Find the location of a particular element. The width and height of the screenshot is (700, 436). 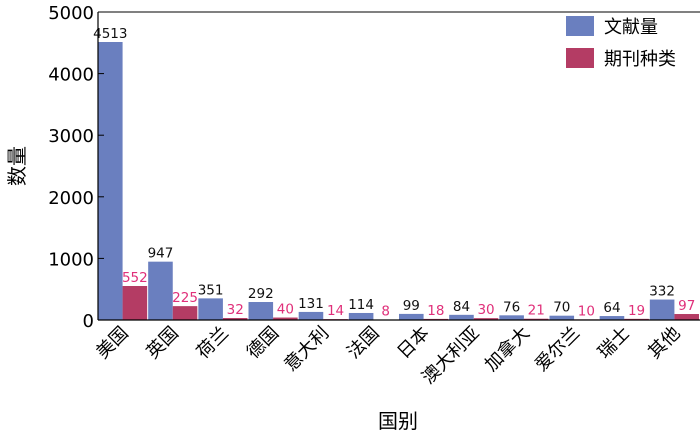

x-tick-label-1: 英国 is located at coordinates (162, 343).